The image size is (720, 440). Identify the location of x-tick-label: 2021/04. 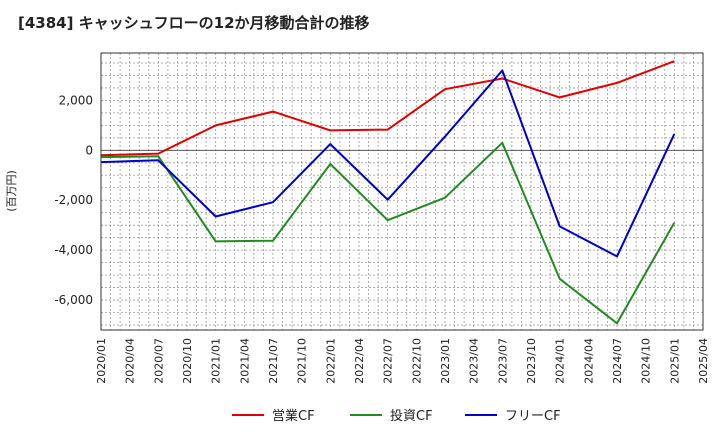
(244, 361).